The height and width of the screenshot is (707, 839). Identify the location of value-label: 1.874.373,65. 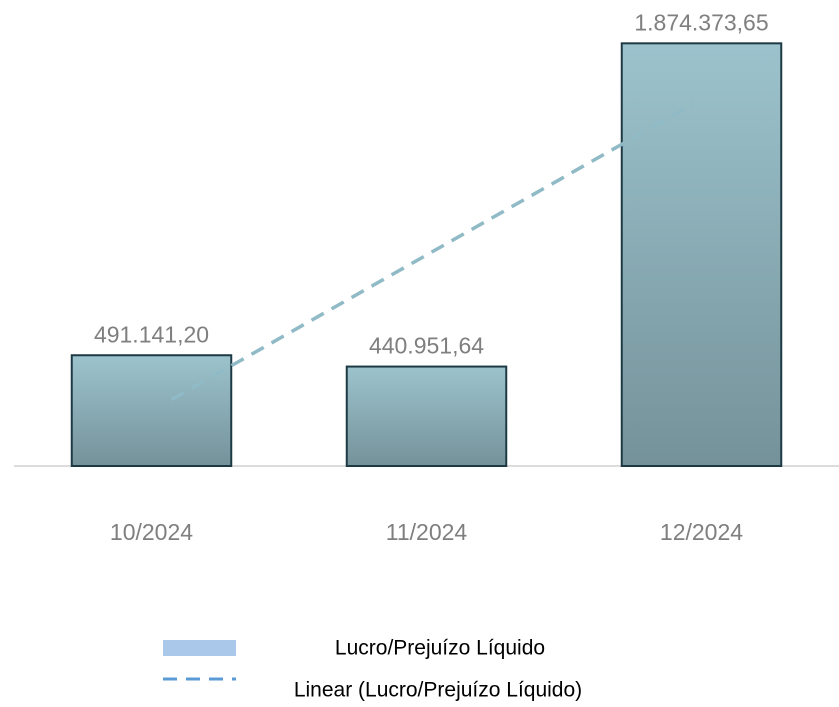
(701, 22).